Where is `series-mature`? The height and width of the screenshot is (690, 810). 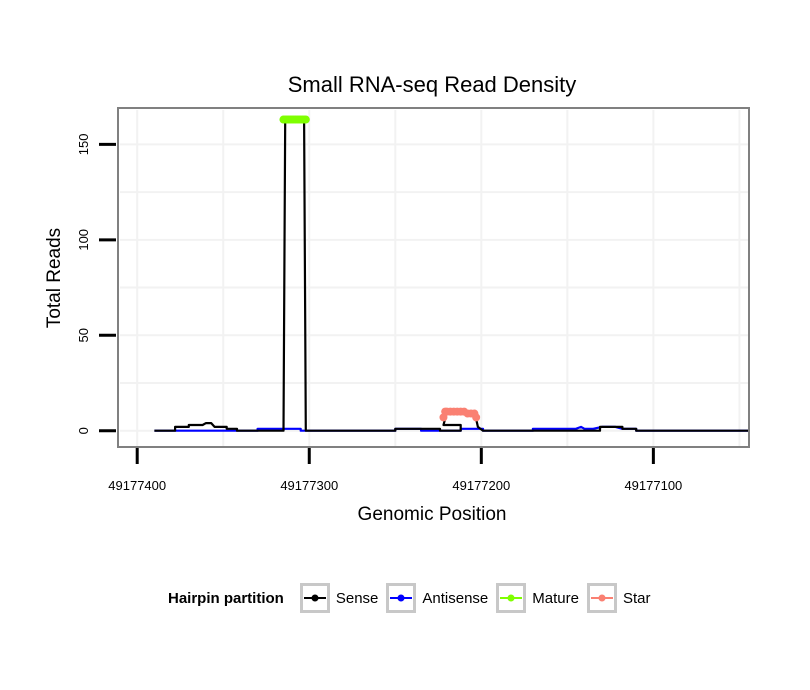
series-mature is located at coordinates (294, 119).